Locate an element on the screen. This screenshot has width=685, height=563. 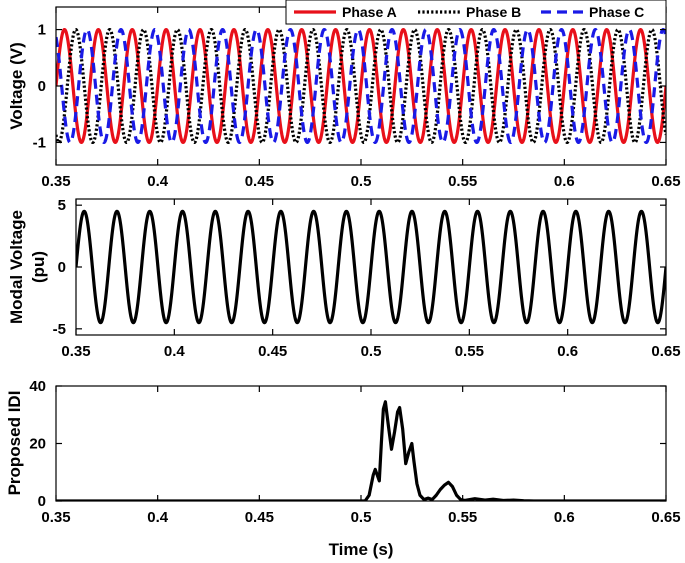
legend-label: Phase B is located at coordinates (493, 12).